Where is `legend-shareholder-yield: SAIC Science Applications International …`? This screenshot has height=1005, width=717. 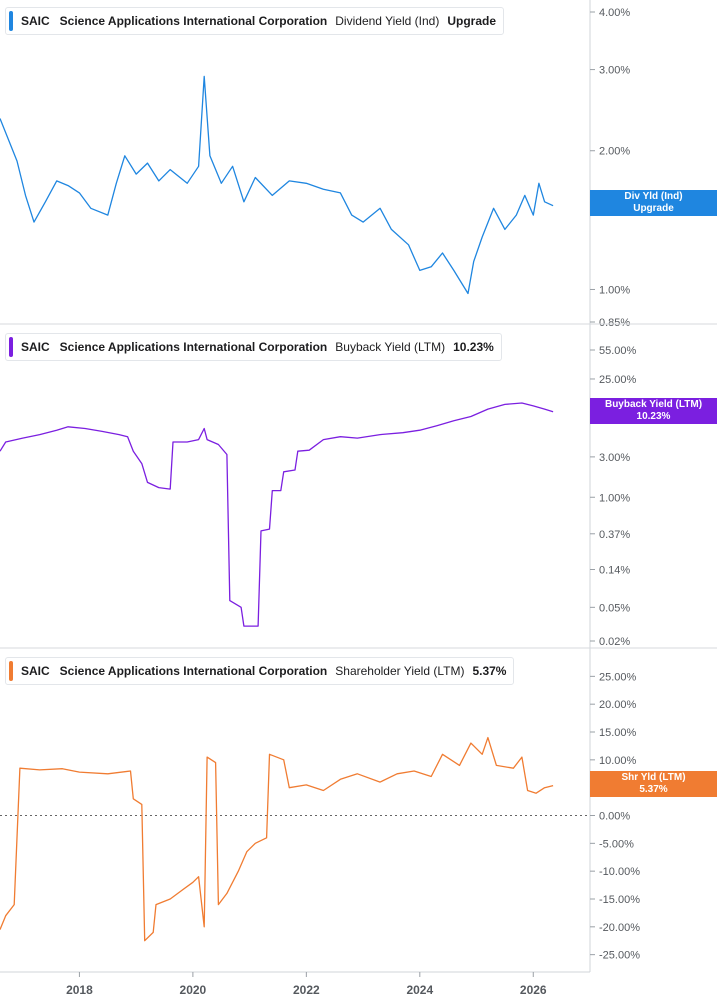 legend-shareholder-yield: SAIC Science Applications International … is located at coordinates (260, 671).